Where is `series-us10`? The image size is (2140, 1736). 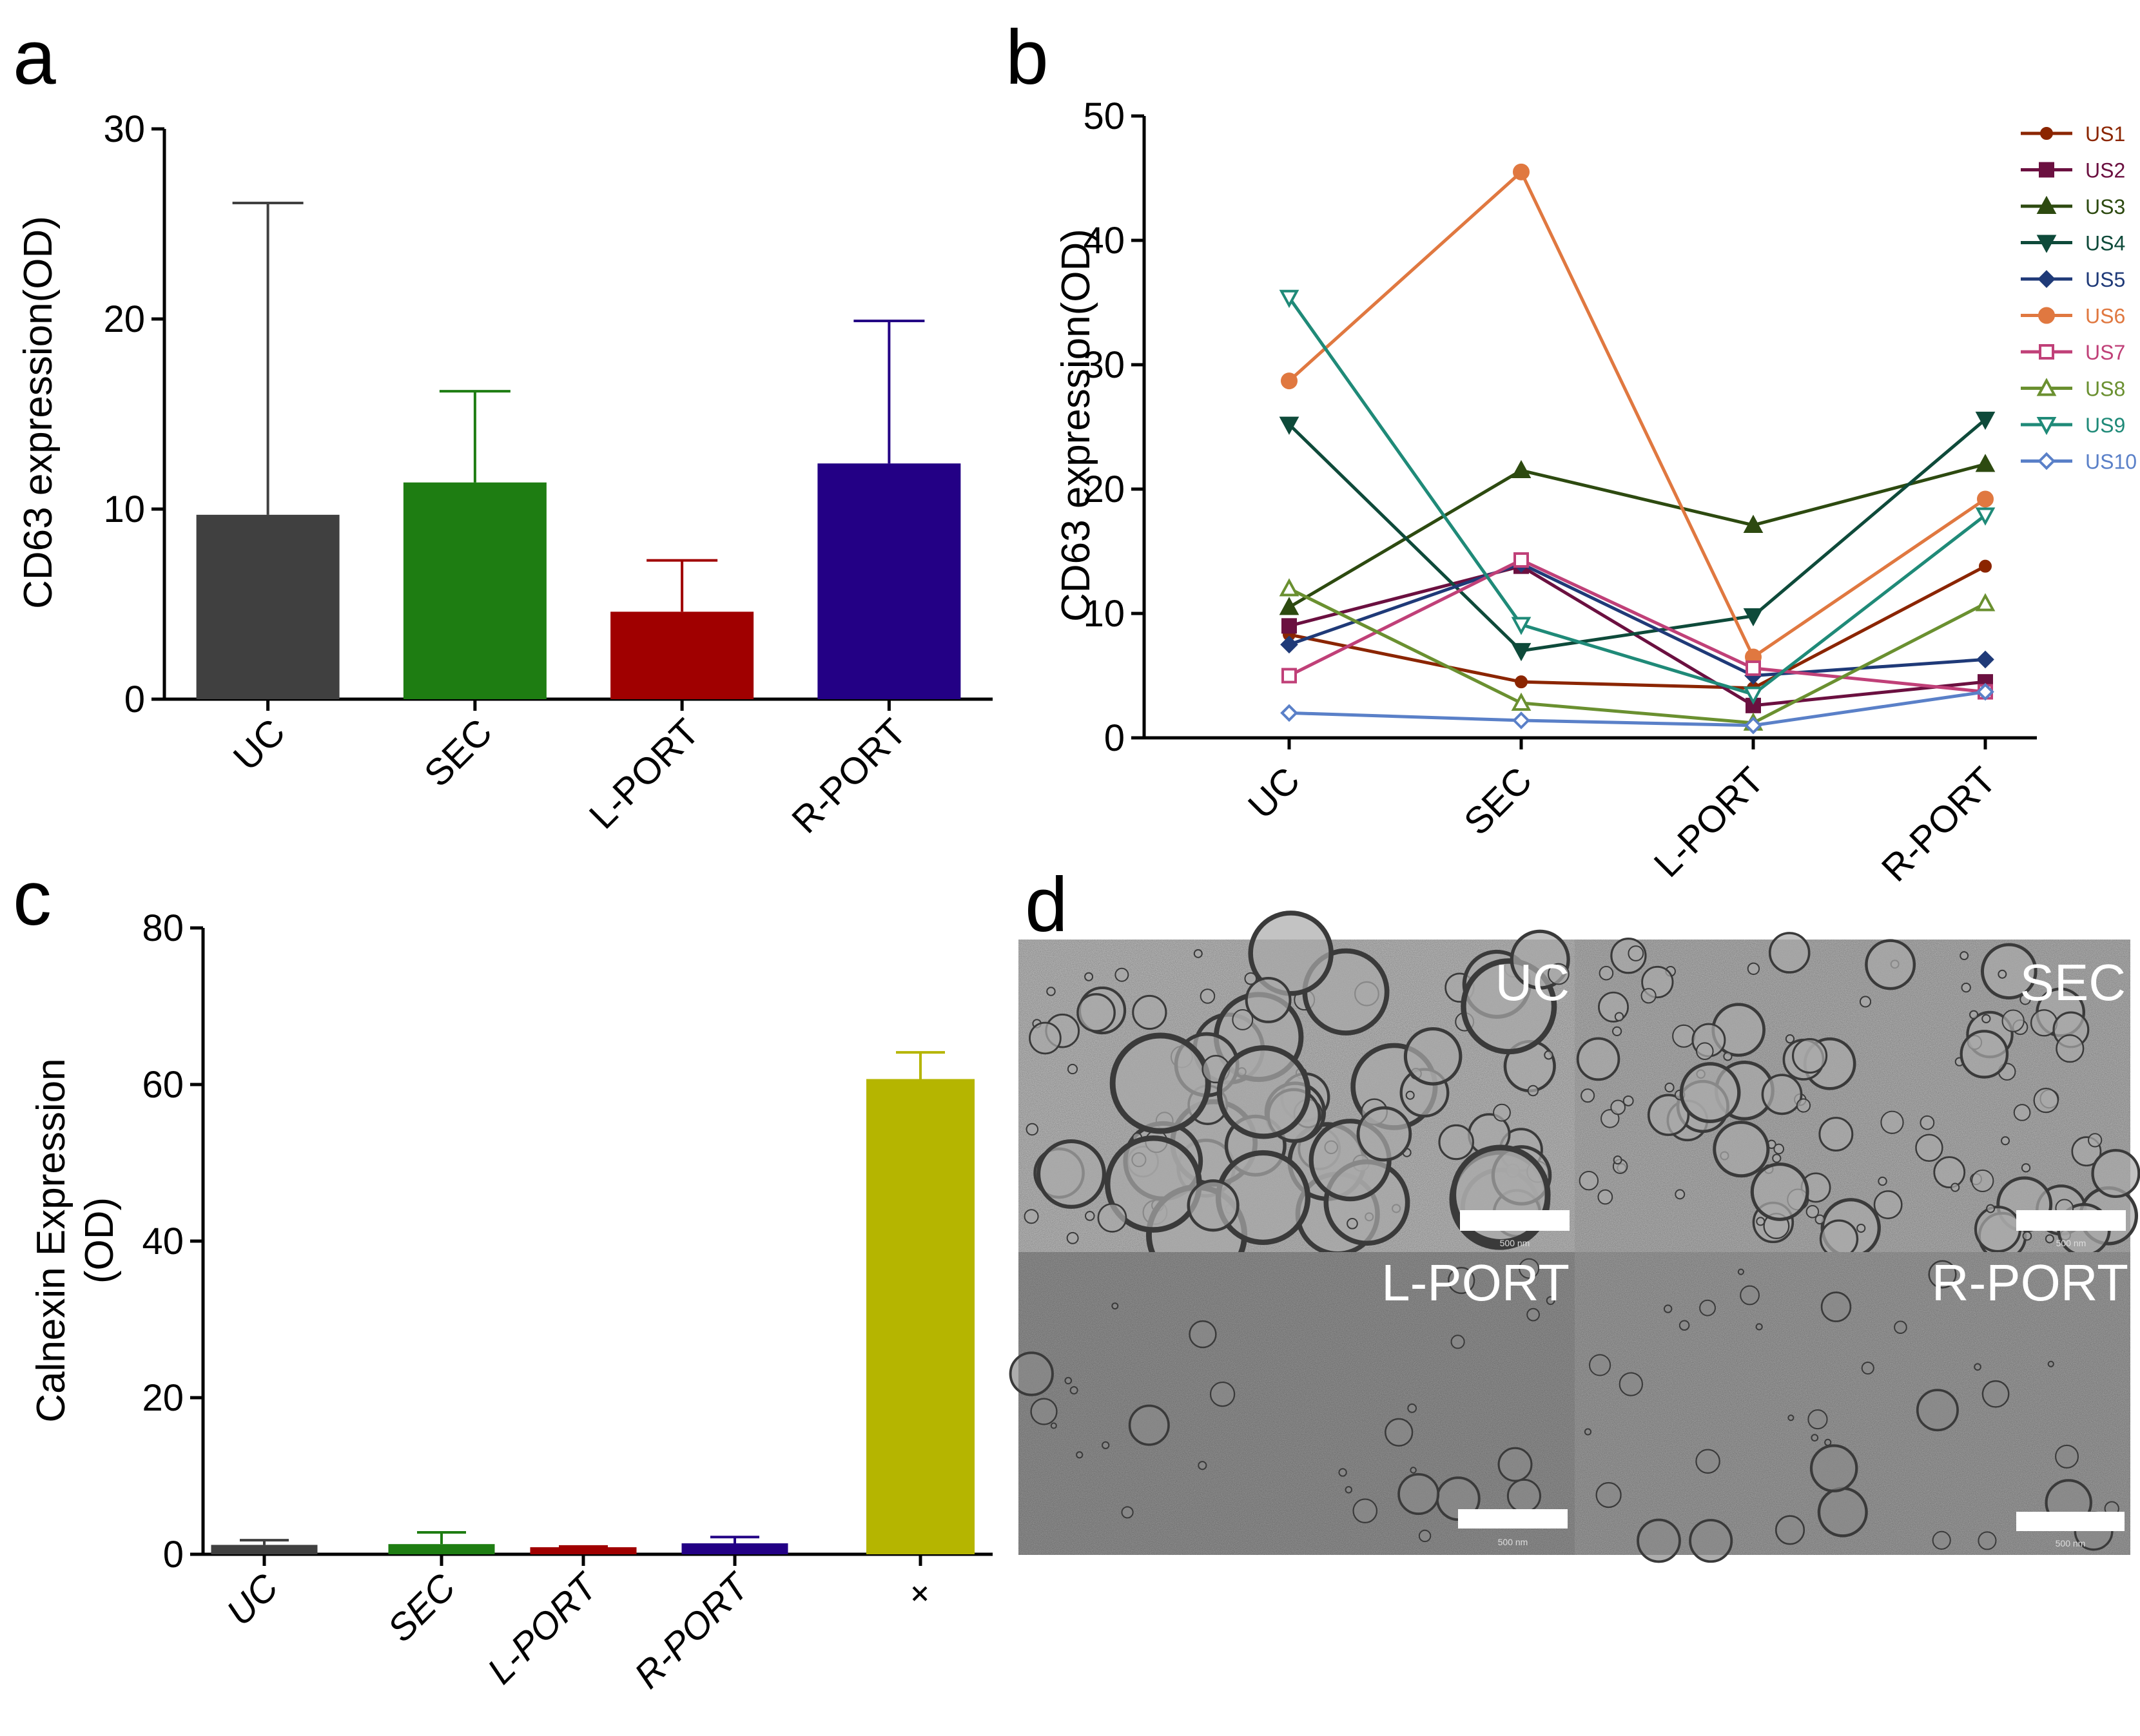 series-us10 is located at coordinates (1637, 708).